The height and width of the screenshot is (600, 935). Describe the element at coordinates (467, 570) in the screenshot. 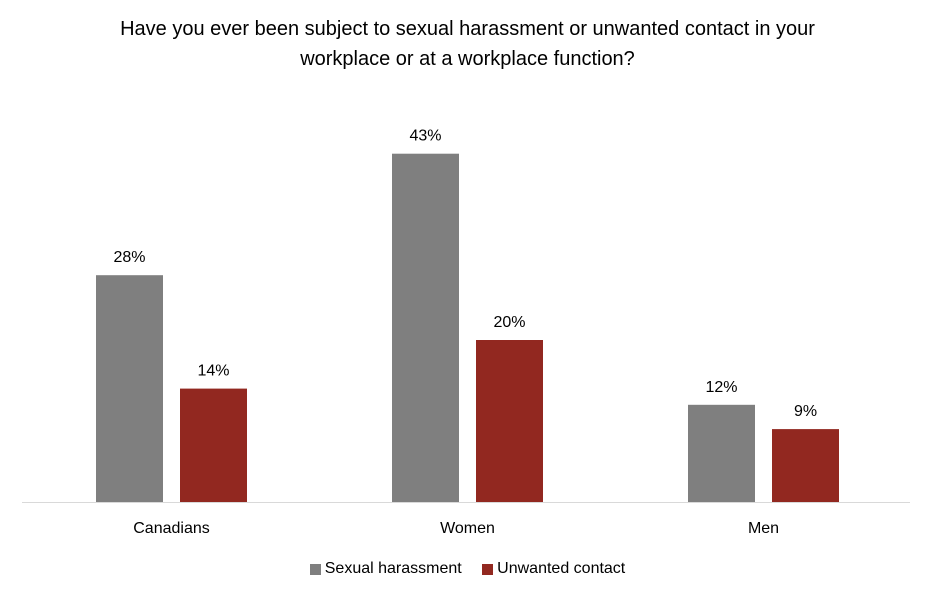

I see `chart-legend: Sexual harassment Unwanted contact` at that location.